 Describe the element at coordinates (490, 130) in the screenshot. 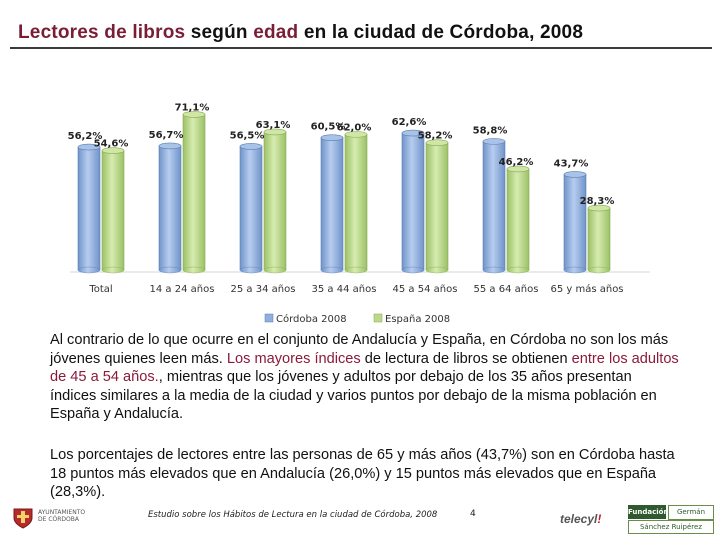

I see `data-label-cordoba-5: 58,8%` at that location.